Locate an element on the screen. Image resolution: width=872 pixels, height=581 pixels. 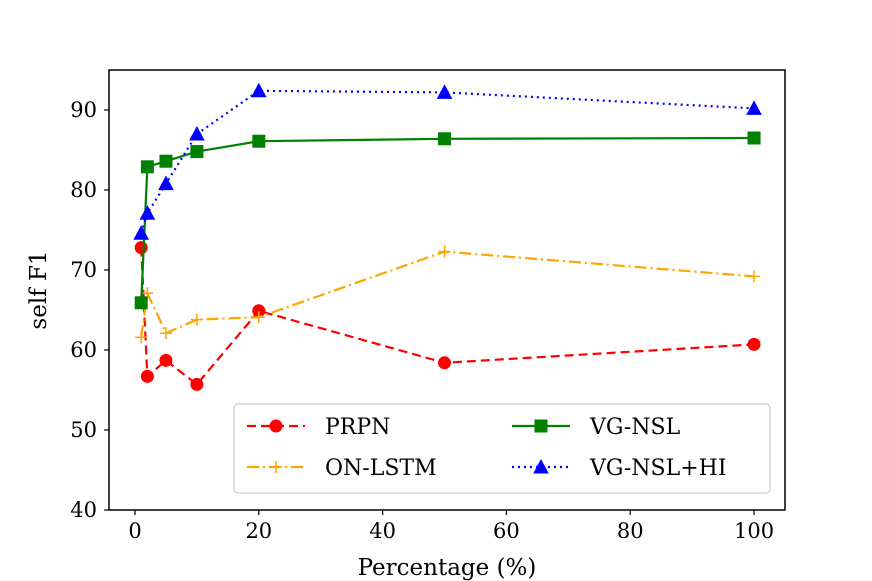
y-tick-label: 70 is located at coordinates (83, 270).